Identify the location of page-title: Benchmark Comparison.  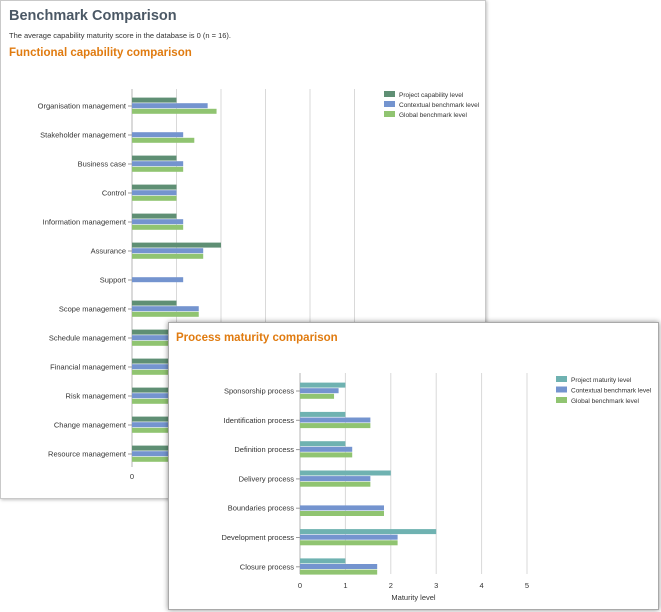
(93, 16).